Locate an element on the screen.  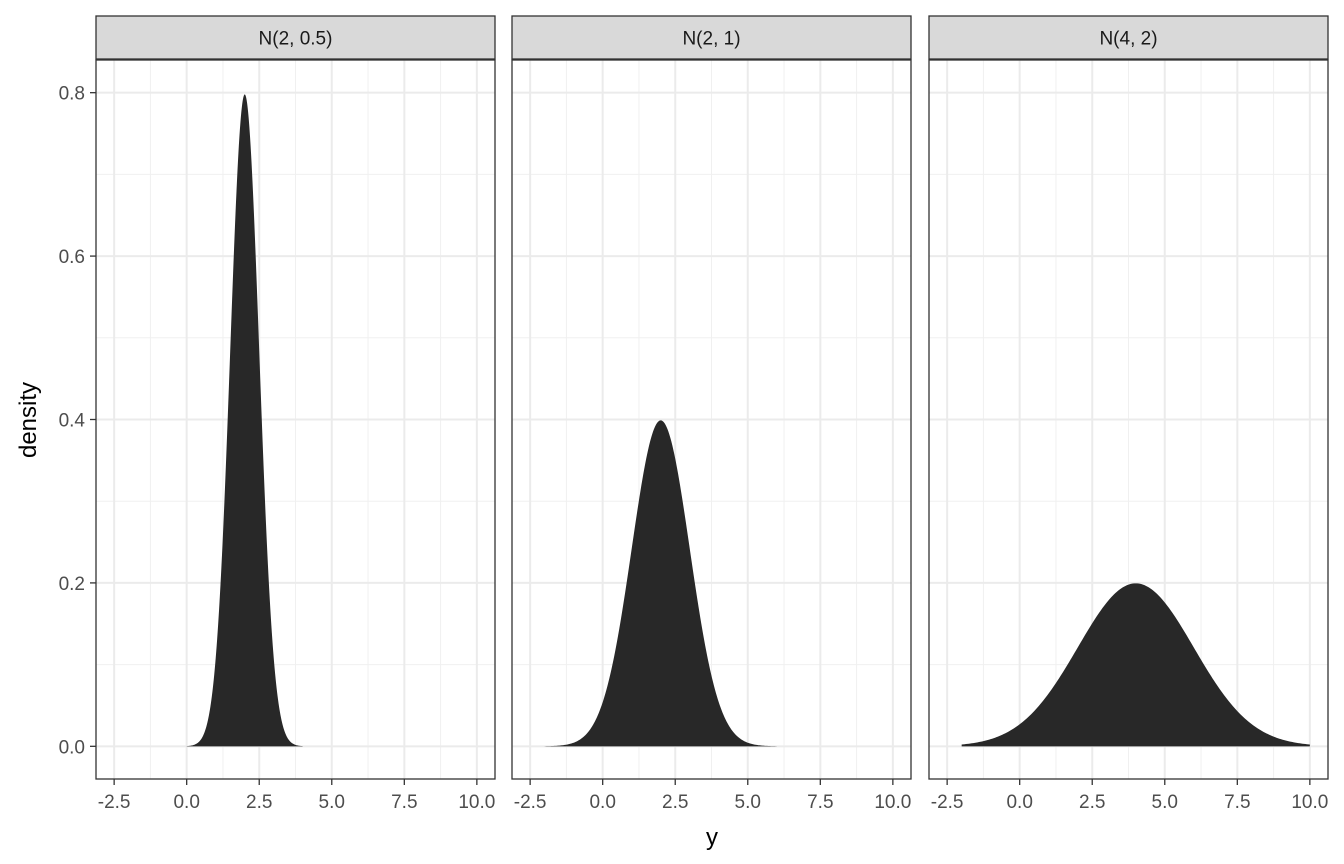
y-tick-label: 0.6 is located at coordinates (72, 257).